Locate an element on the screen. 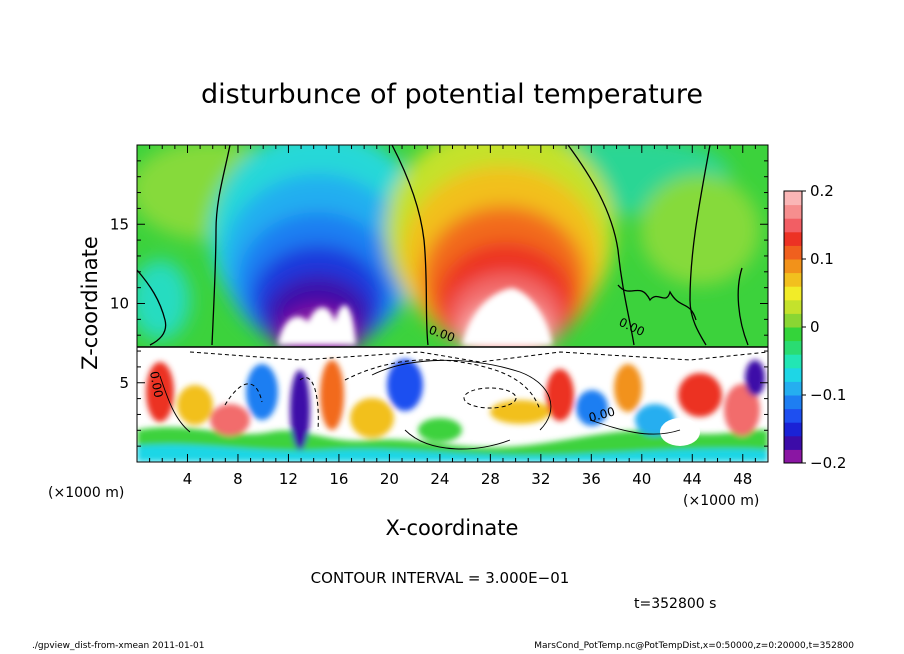  x-tick-label: 8 is located at coordinates (238, 479).